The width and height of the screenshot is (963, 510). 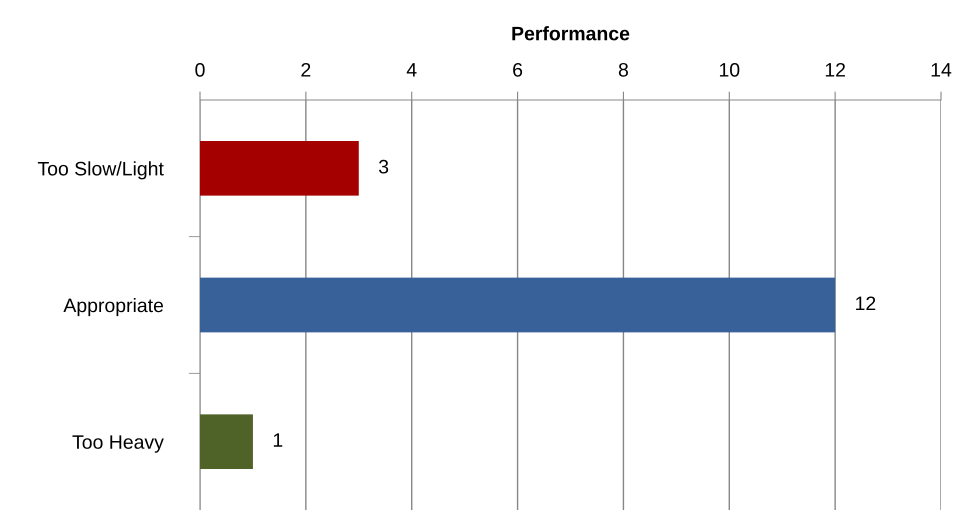 I want to click on x-tick-label: 2, so click(x=305, y=69).